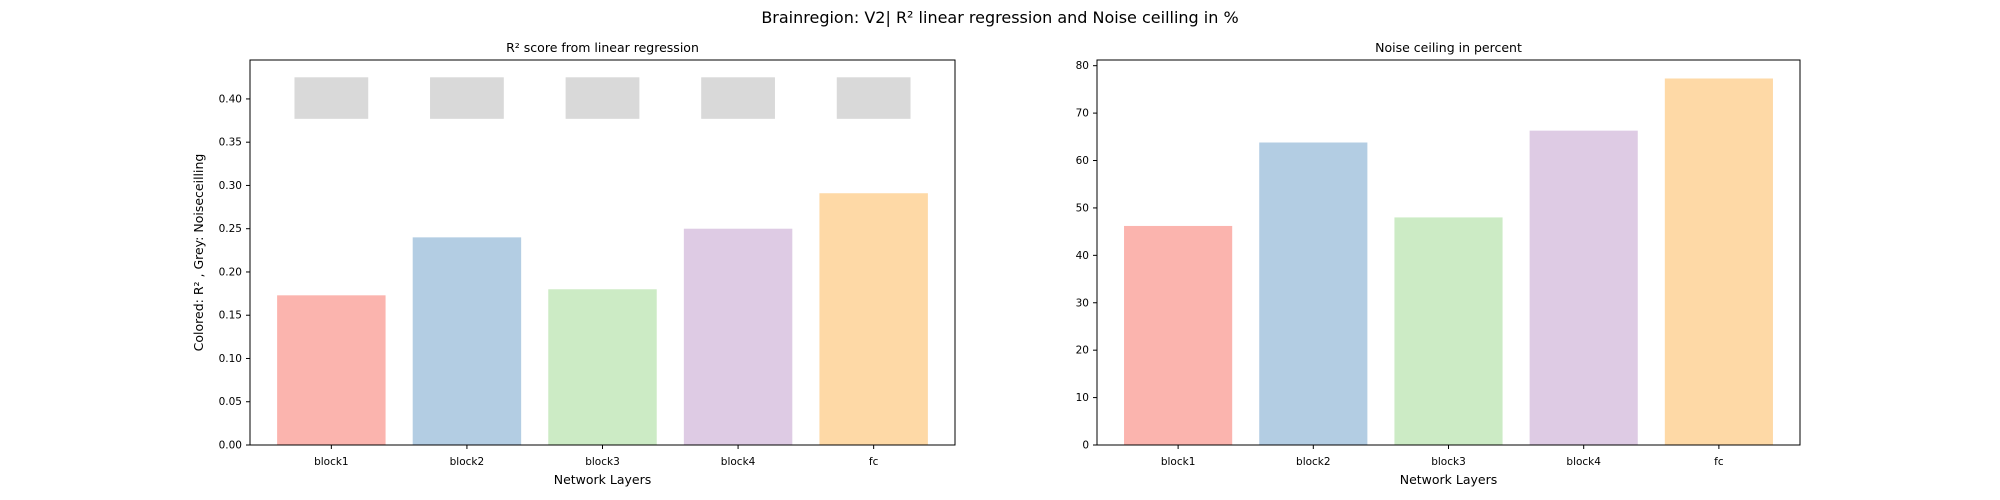 The width and height of the screenshot is (2000, 500). What do you see at coordinates (467, 98) in the screenshot?
I see `noise-ceiling-bar-block2` at bounding box center [467, 98].